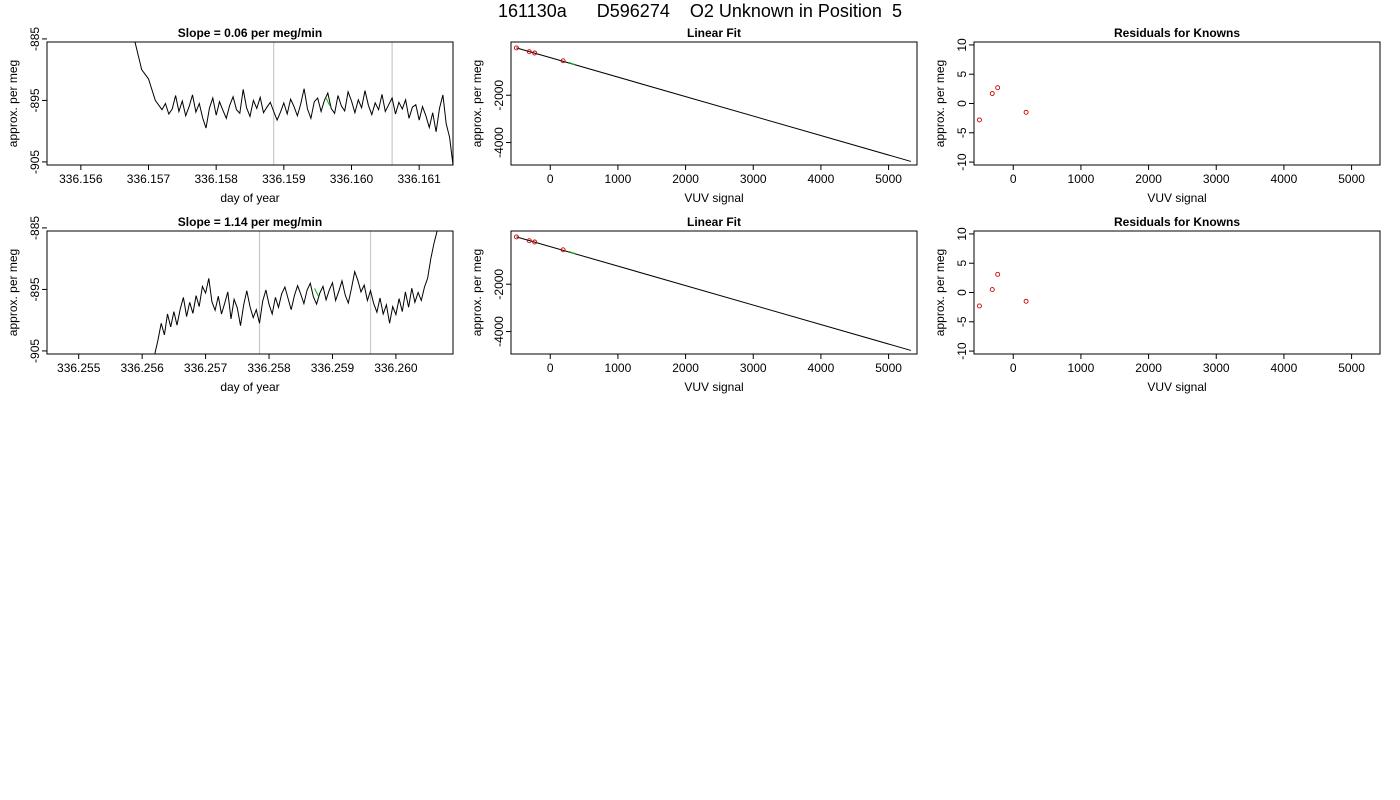 Image resolution: width=1400 pixels, height=800 pixels. What do you see at coordinates (333, 368) in the screenshot?
I see `x-tick-label: 336.259` at bounding box center [333, 368].